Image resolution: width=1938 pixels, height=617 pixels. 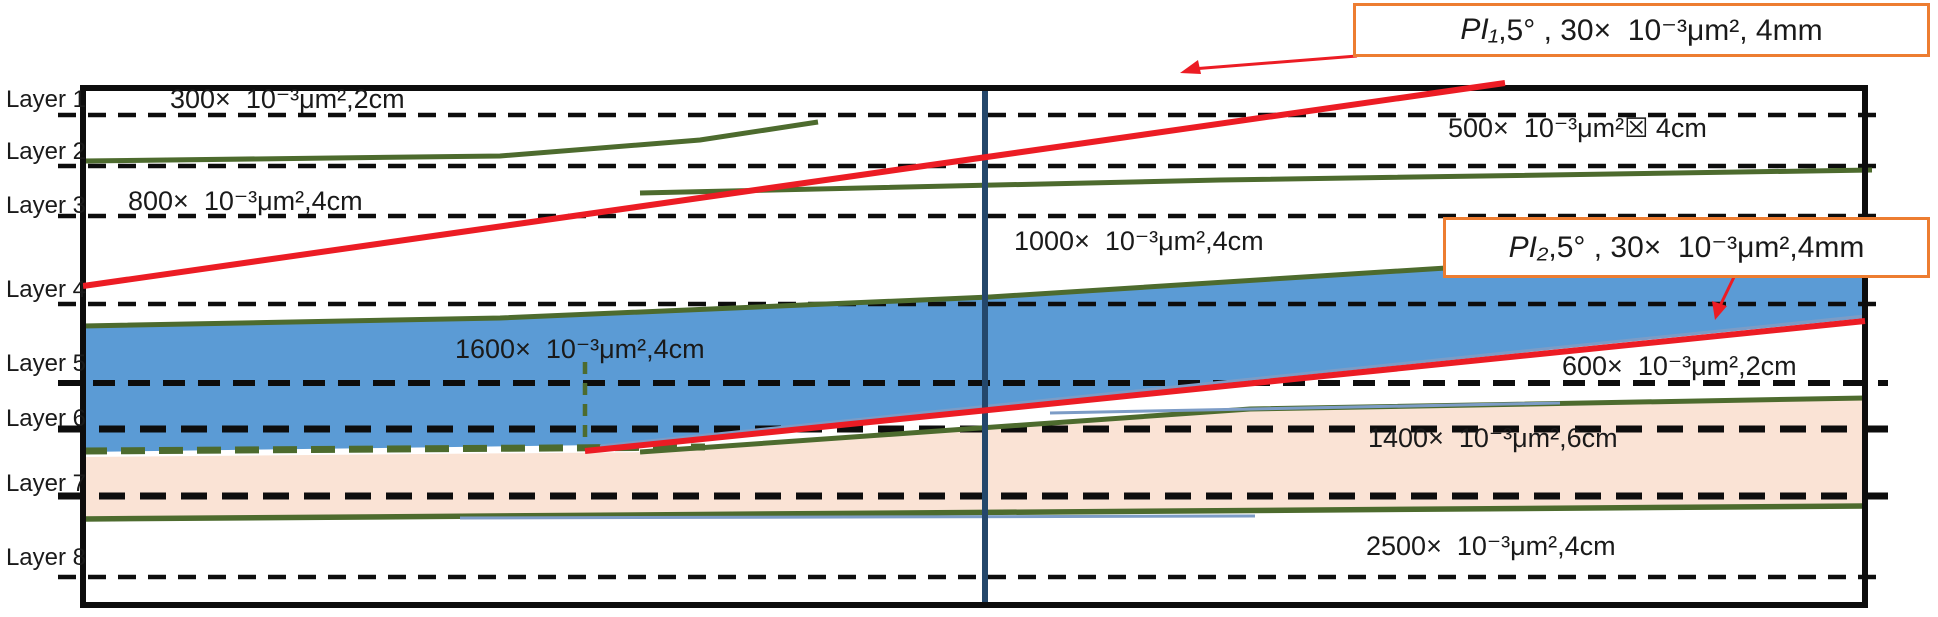 What do you see at coordinates (1232, 381) in the screenshot?
I see `blue-zone-slant-edge-line` at bounding box center [1232, 381].